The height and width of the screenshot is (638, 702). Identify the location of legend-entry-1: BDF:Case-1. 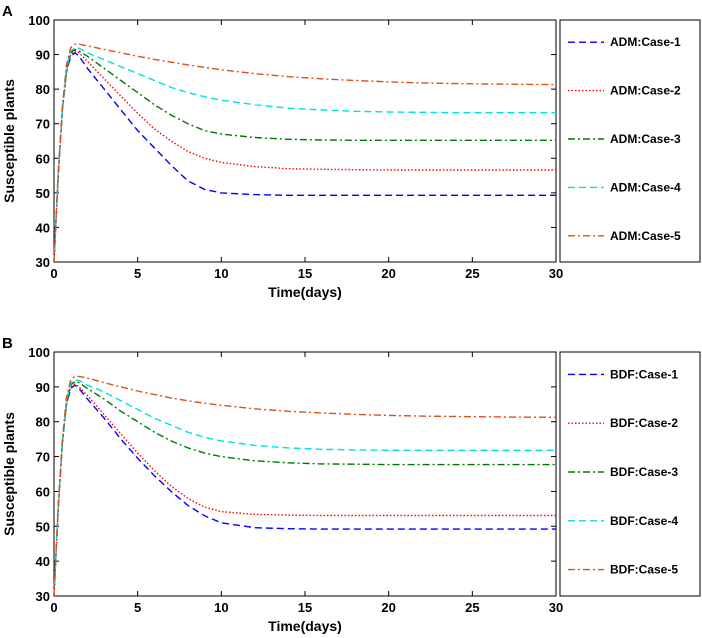
(644, 374).